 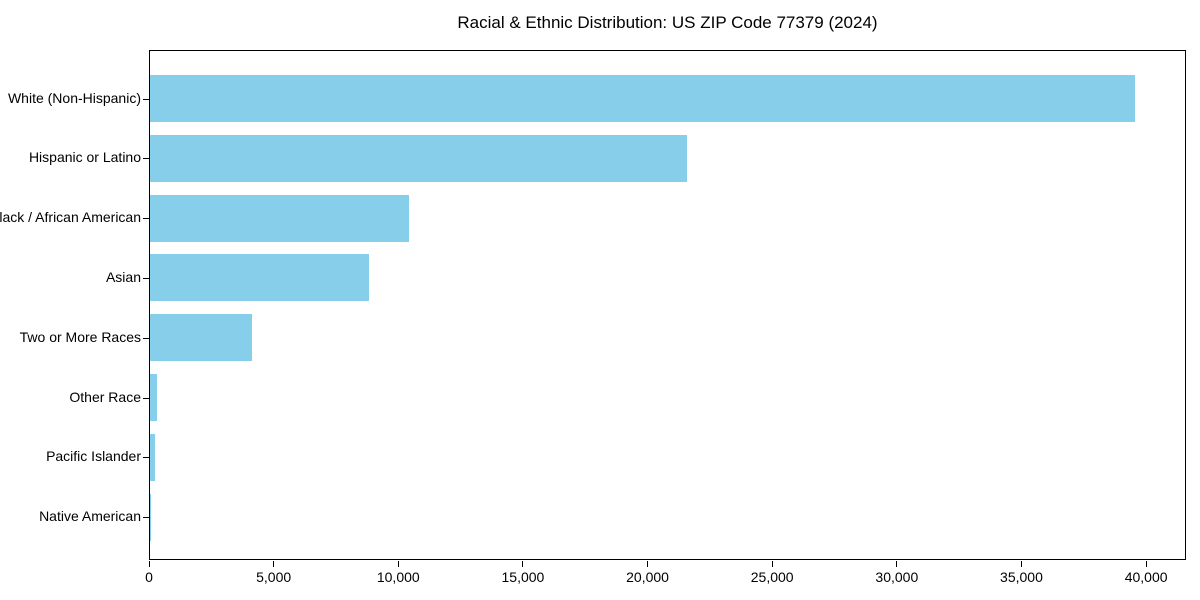 What do you see at coordinates (70, 217) in the screenshot?
I see `category-label: Black / African American` at bounding box center [70, 217].